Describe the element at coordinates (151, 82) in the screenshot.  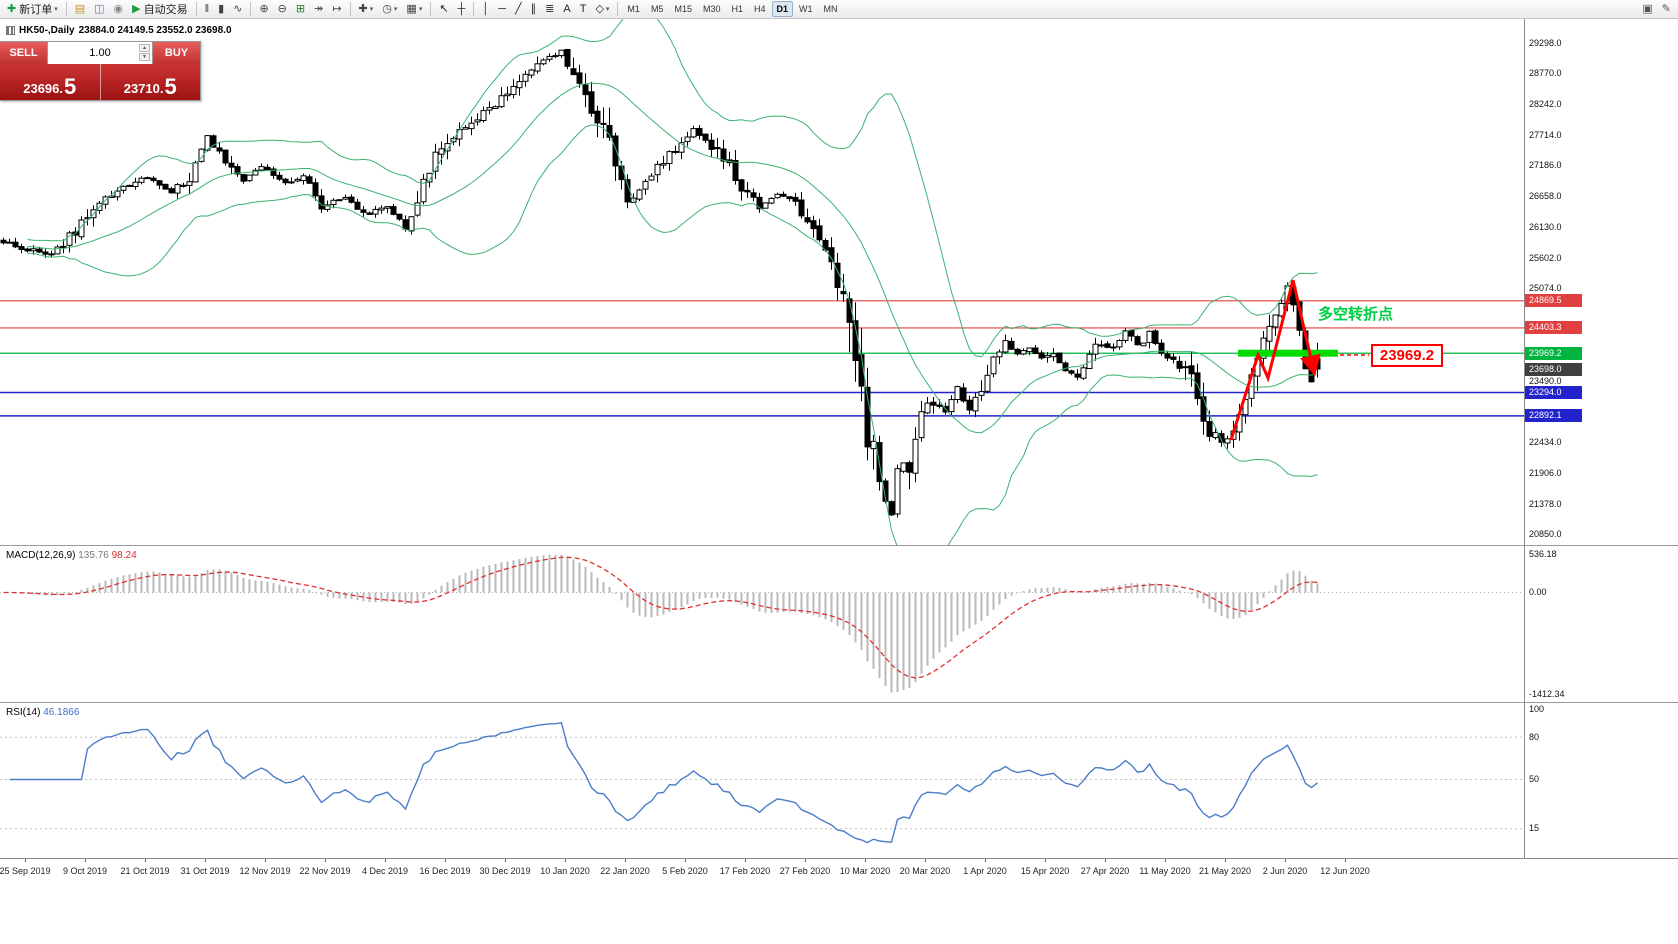
I see `buy-price: 23710. 5` at that location.